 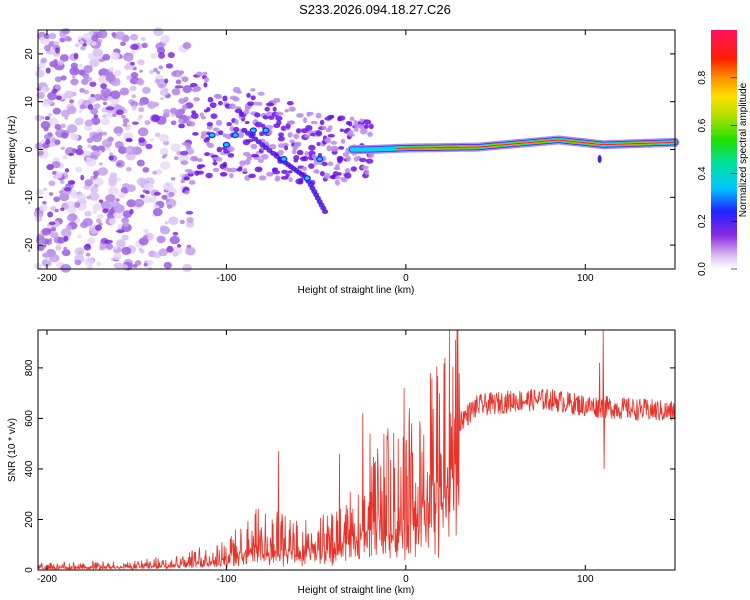 I want to click on colorbar-label: Normalized spectral amplitude, so click(x=743, y=149).